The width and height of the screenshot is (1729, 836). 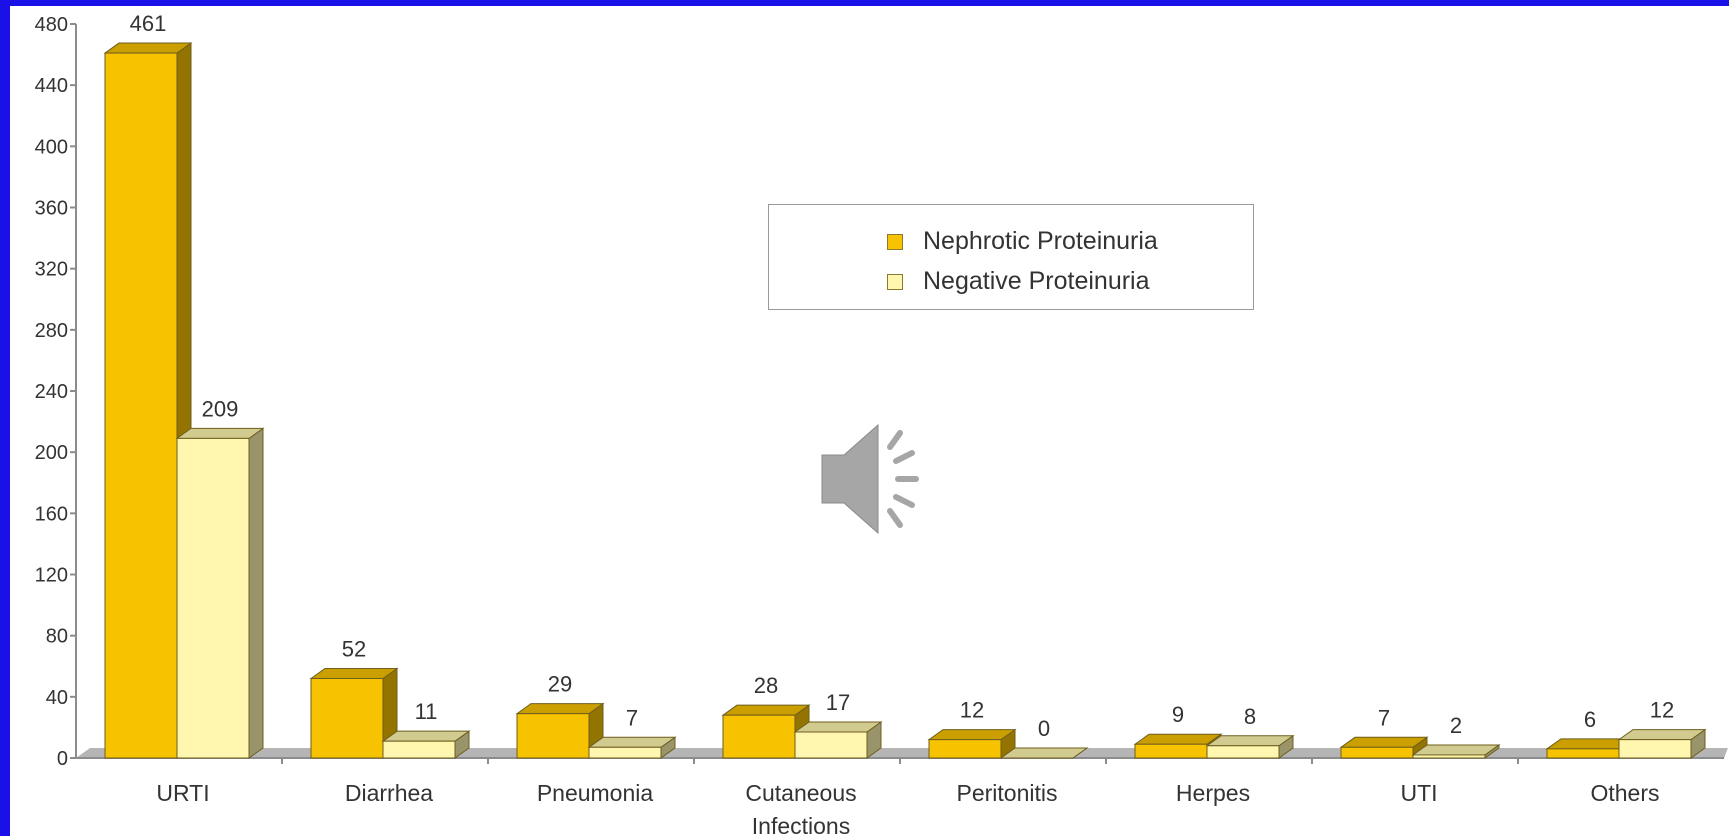 What do you see at coordinates (57, 698) in the screenshot?
I see `y-tick-label: 40` at bounding box center [57, 698].